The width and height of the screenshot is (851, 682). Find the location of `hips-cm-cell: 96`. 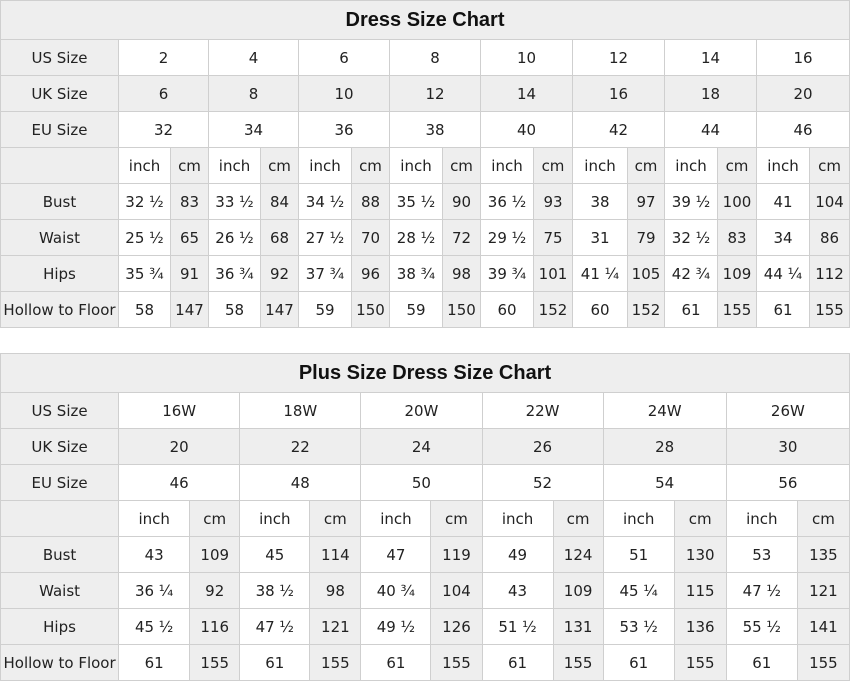

hips-cm-cell: 96 is located at coordinates (370, 273).